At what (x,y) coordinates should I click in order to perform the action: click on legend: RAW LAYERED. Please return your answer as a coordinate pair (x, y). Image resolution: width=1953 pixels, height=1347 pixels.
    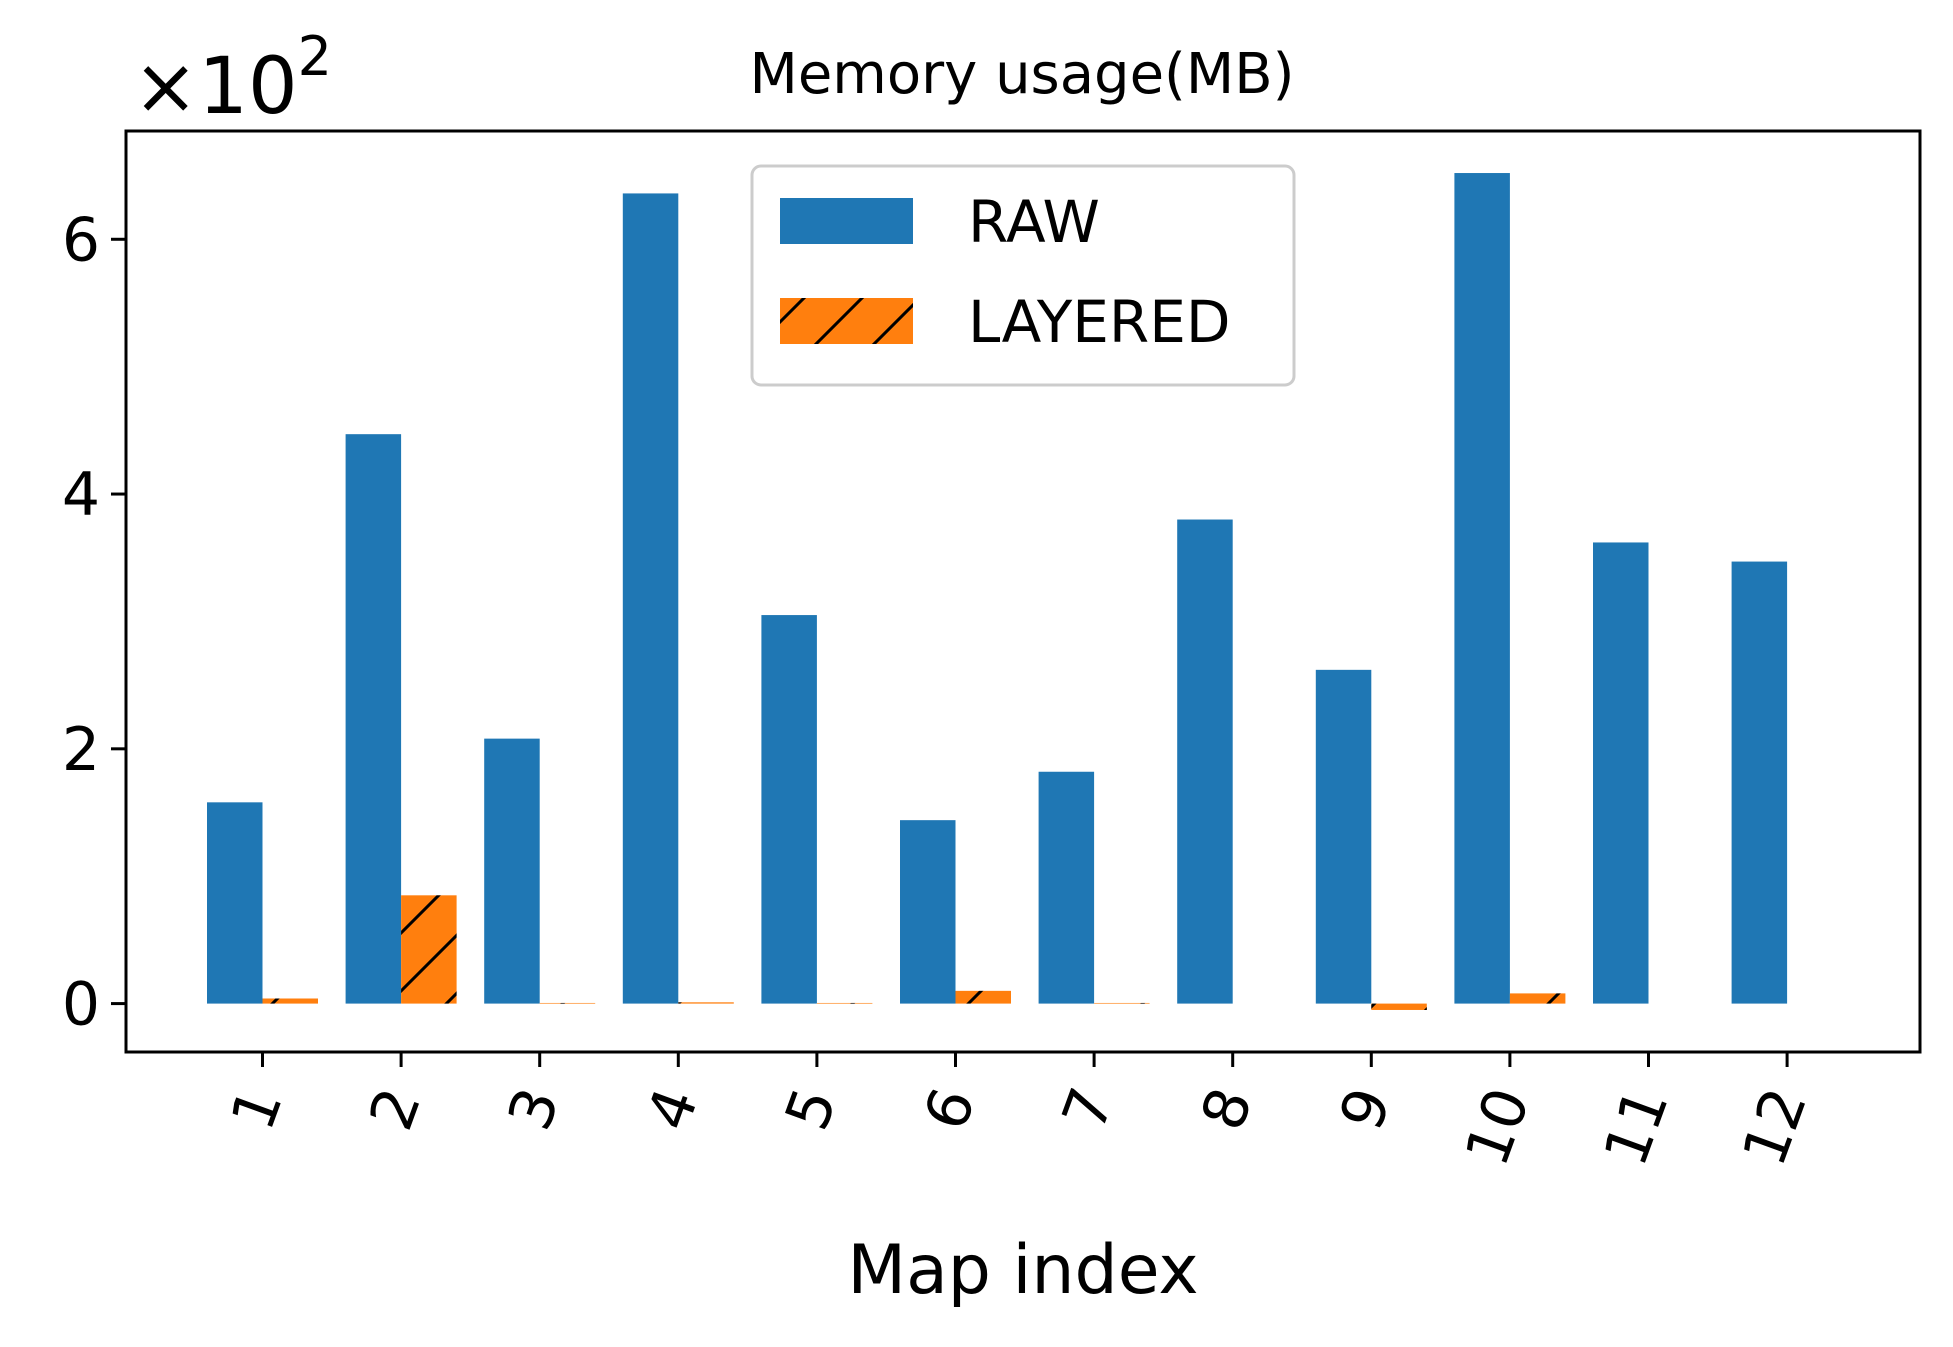
    Looking at the image, I should click on (1023, 275).